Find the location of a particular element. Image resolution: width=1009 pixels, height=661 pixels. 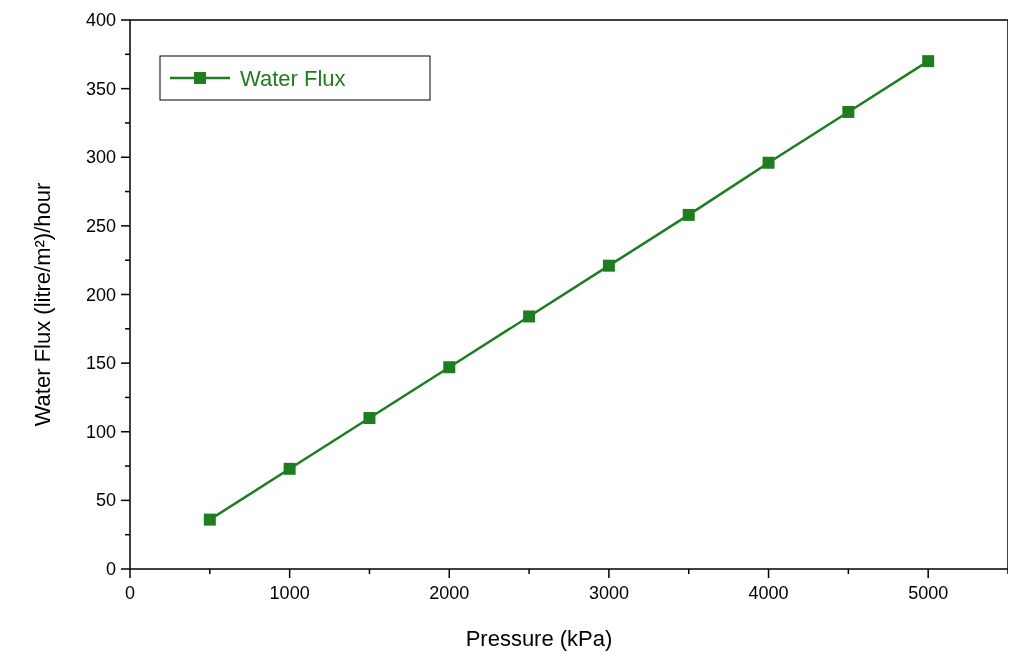

y-tick-label: 300 is located at coordinates (100, 157).